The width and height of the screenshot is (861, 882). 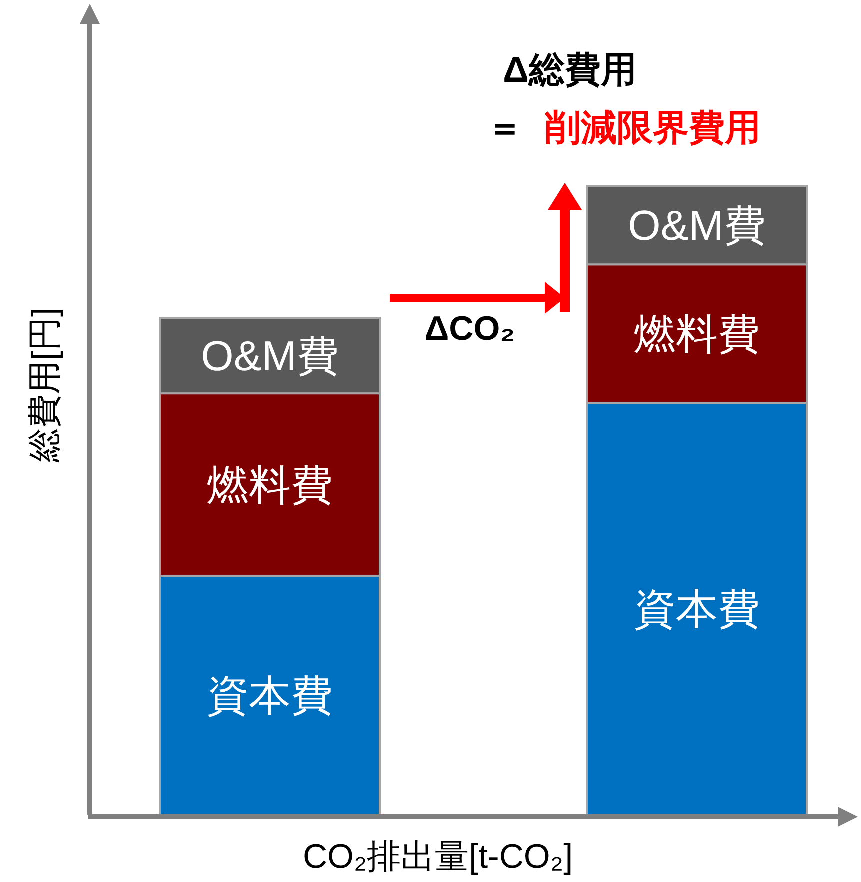 I want to click on text: 燃料費, so click(x=270, y=484).